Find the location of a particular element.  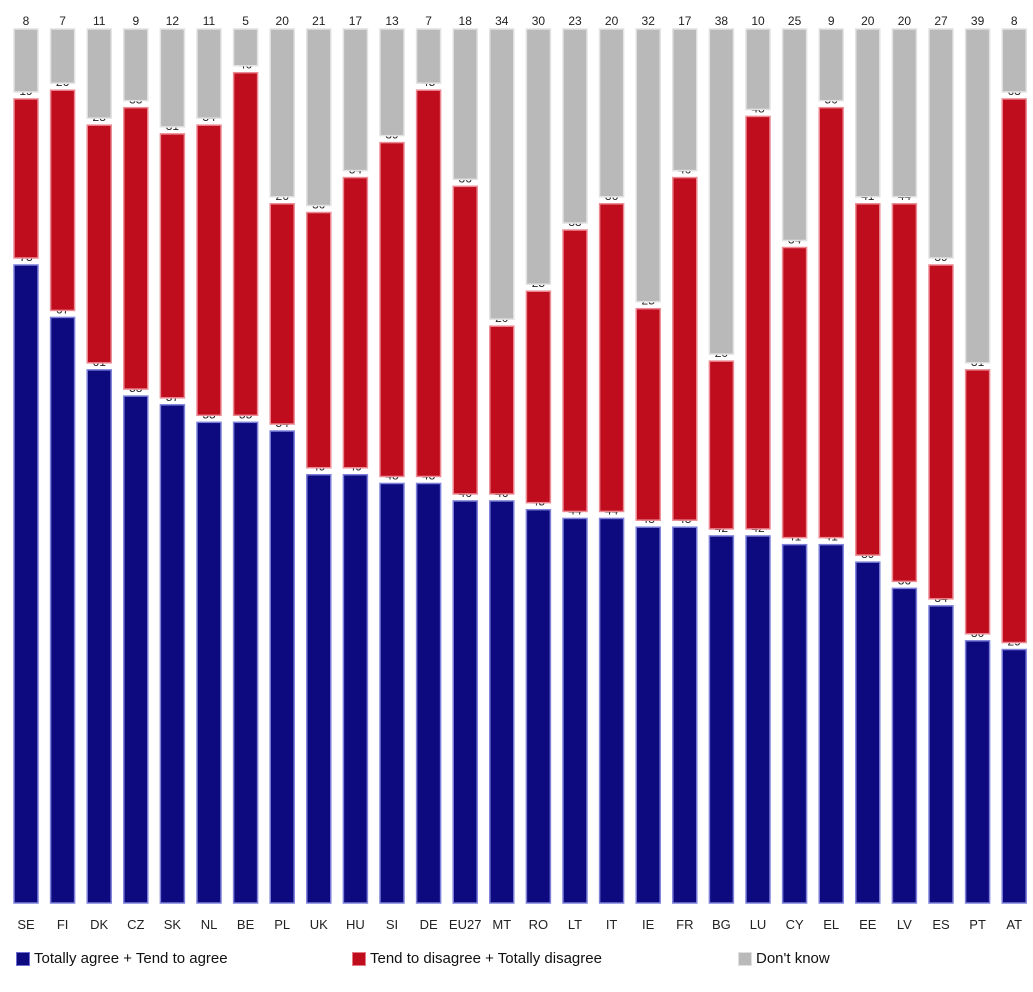

bar-dont-know-si is located at coordinates (392, 82).